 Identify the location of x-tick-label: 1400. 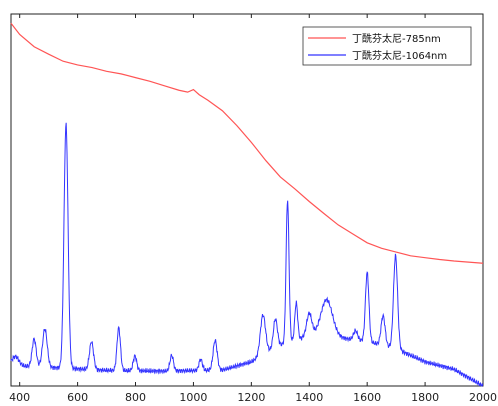
(309, 397).